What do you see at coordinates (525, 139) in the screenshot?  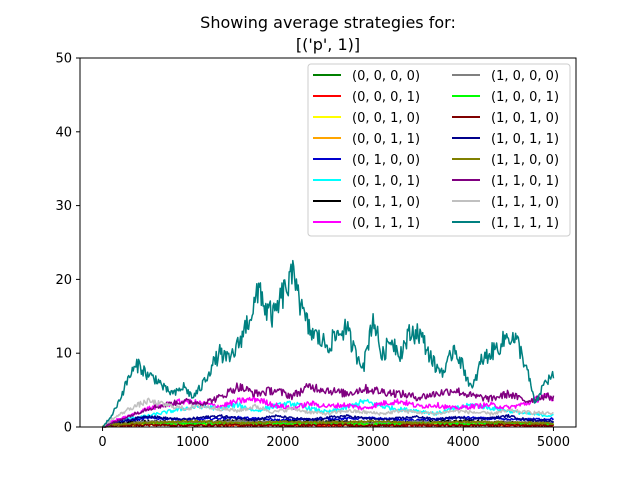 I see `legend-label: (1, 0, 1, 1)` at bounding box center [525, 139].